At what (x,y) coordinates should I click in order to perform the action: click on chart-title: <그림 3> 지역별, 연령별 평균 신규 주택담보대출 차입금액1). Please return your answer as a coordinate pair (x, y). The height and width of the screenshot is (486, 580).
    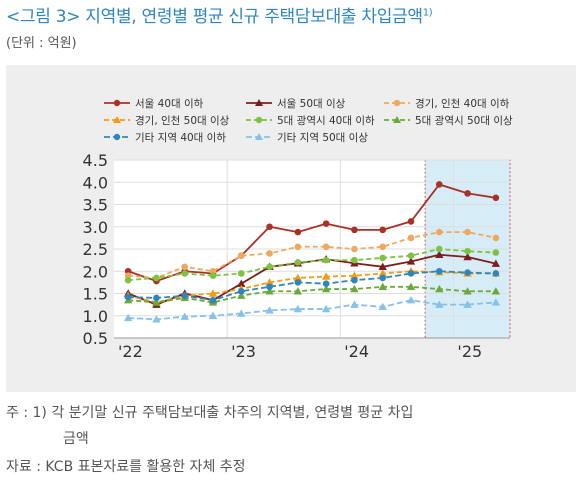
    Looking at the image, I should click on (219, 17).